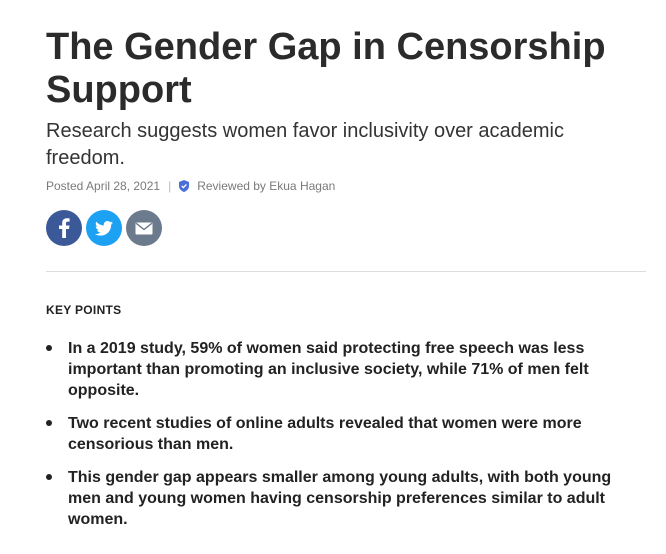  I want to click on facebook-icon, so click(64, 228).